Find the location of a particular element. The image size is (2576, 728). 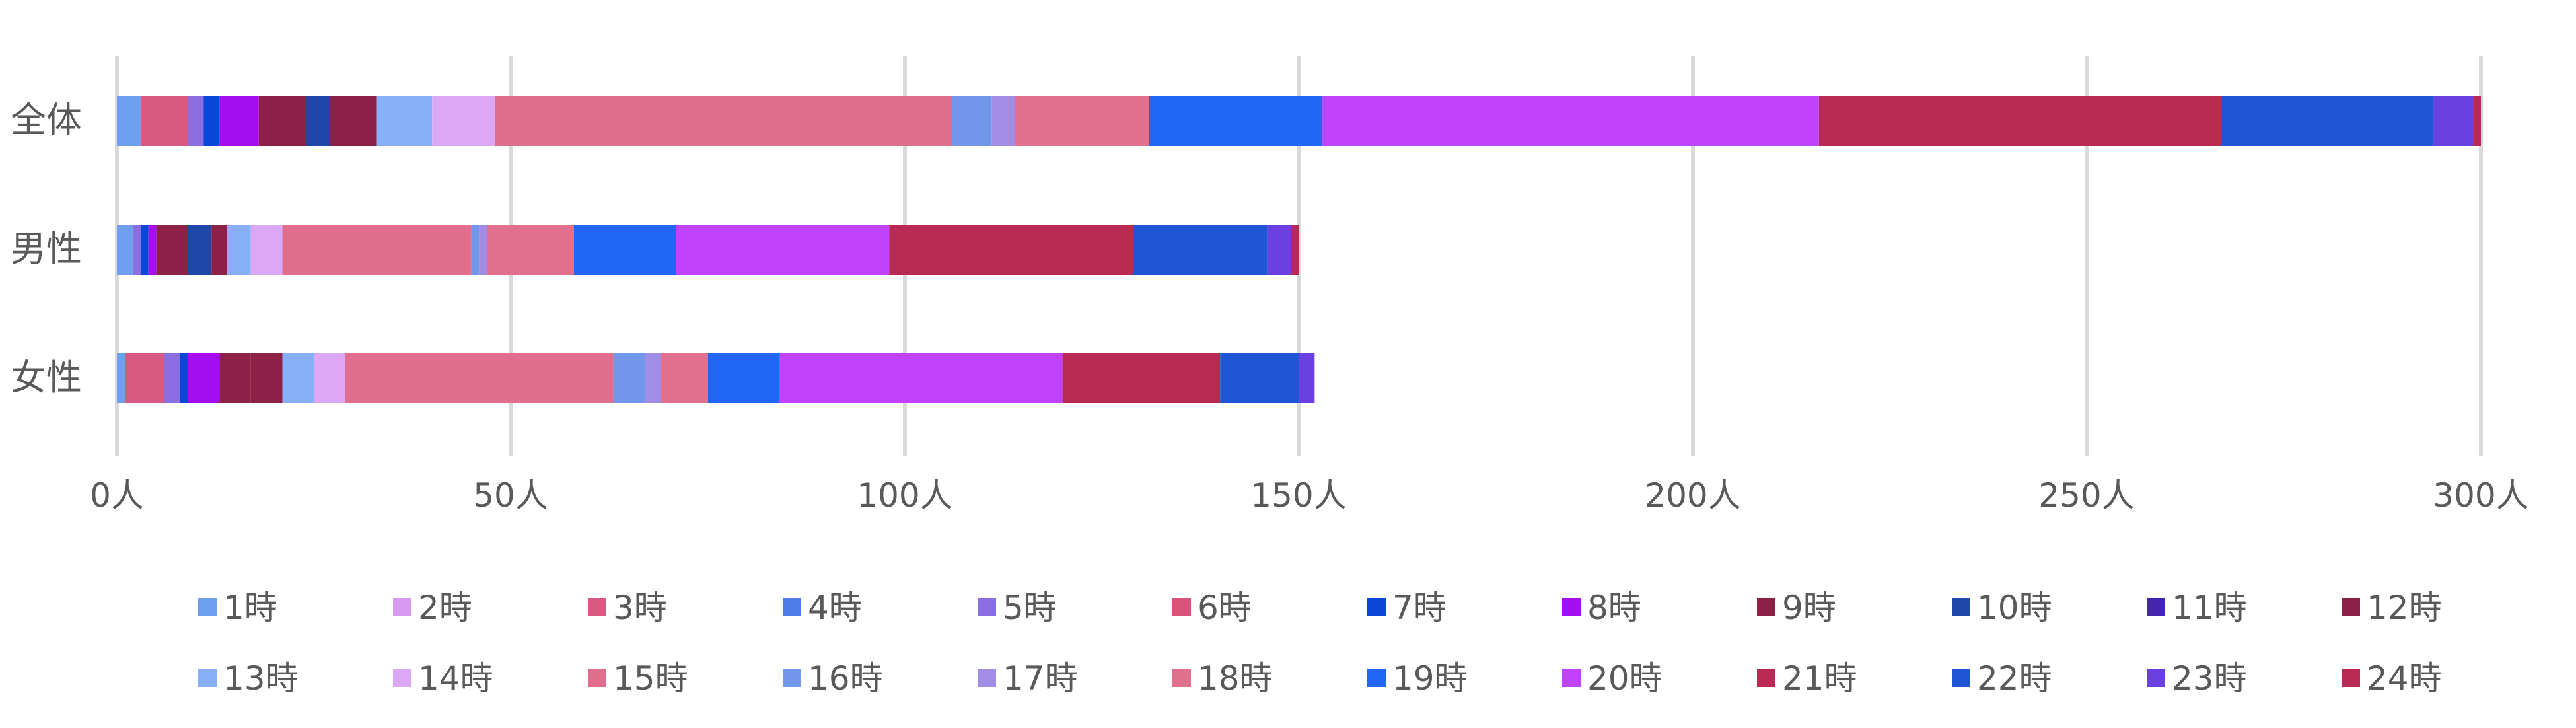

legend-item: 24時 is located at coordinates (2392, 678).